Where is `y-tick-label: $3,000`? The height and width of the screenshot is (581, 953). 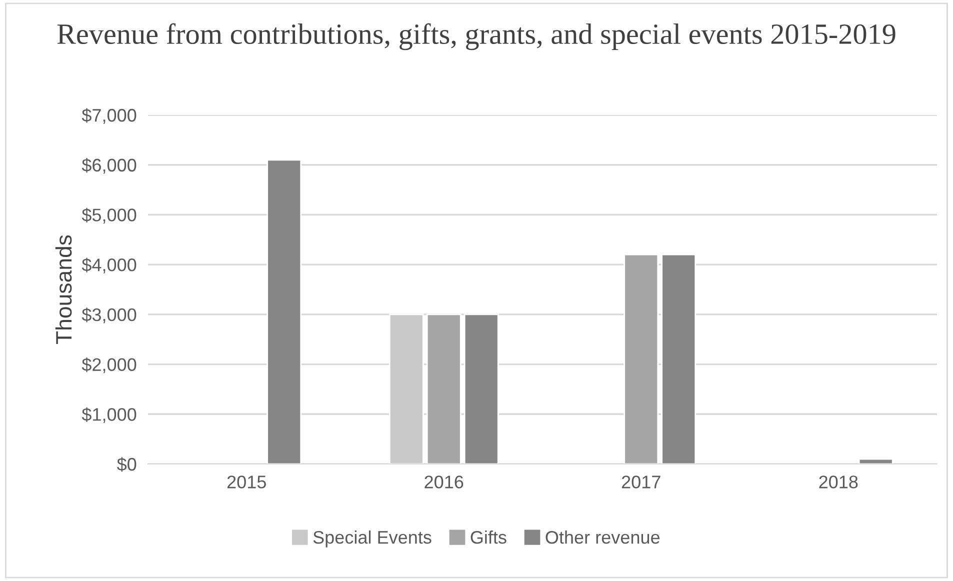
y-tick-label: $3,000 is located at coordinates (109, 316).